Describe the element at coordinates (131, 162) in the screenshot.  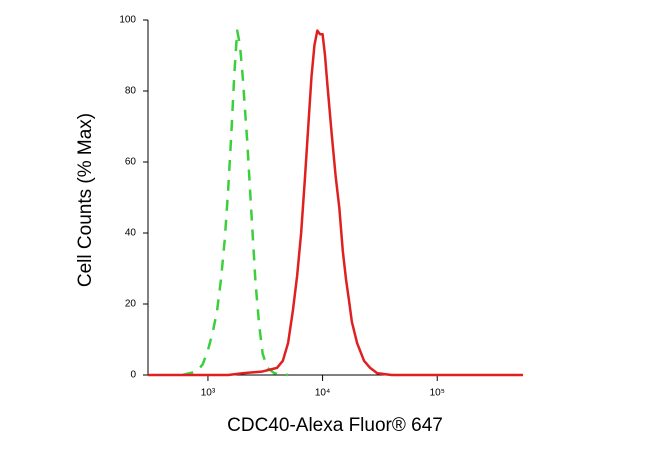
I see `y-tick-label: 60` at that location.